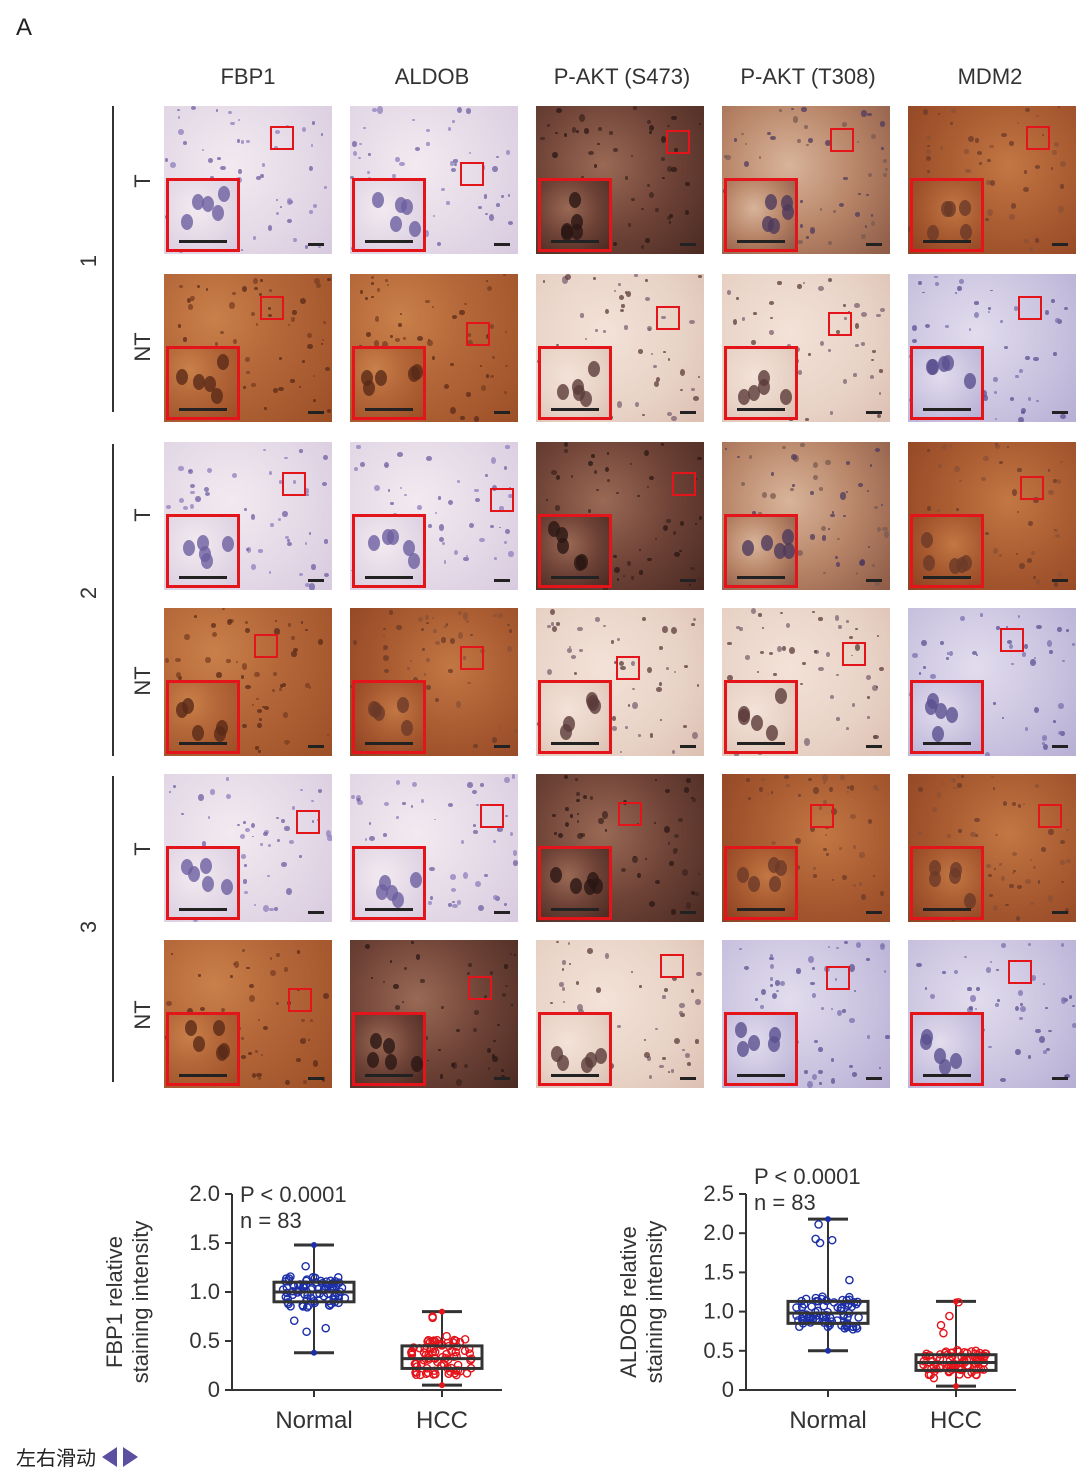 This screenshot has height=1482, width=1080. What do you see at coordinates (990, 76) in the screenshot?
I see `column-header-mdm2: MDM2` at bounding box center [990, 76].